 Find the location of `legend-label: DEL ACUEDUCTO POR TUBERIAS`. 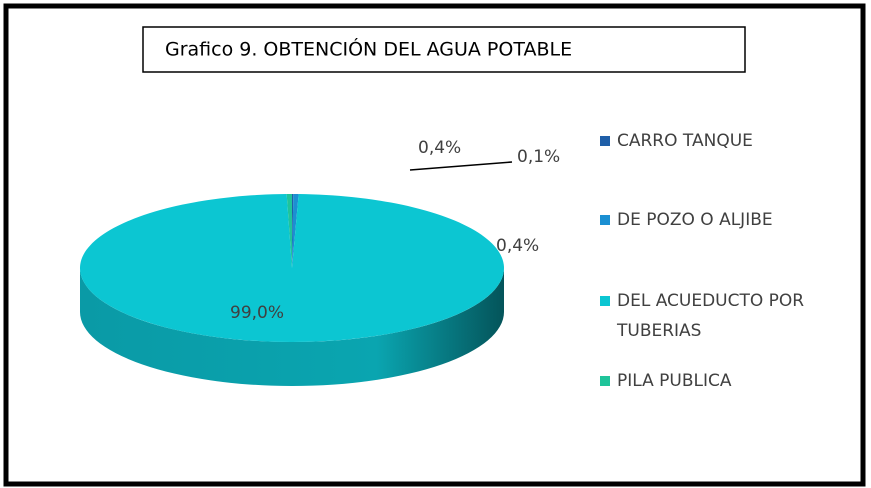

legend-label: DEL ACUEDUCTO POR TUBERIAS is located at coordinates (710, 316).